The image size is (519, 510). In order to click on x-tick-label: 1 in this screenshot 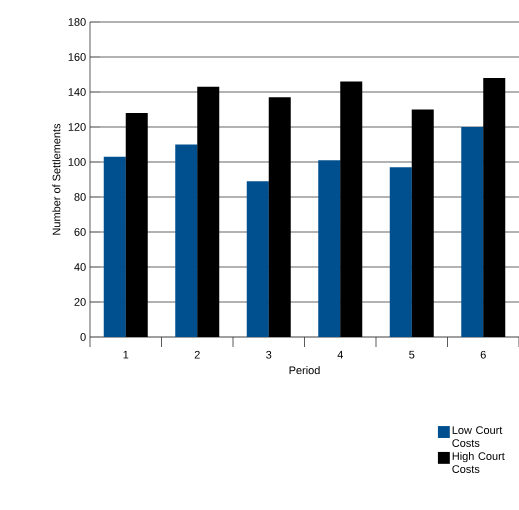, I will do `click(126, 354)`.